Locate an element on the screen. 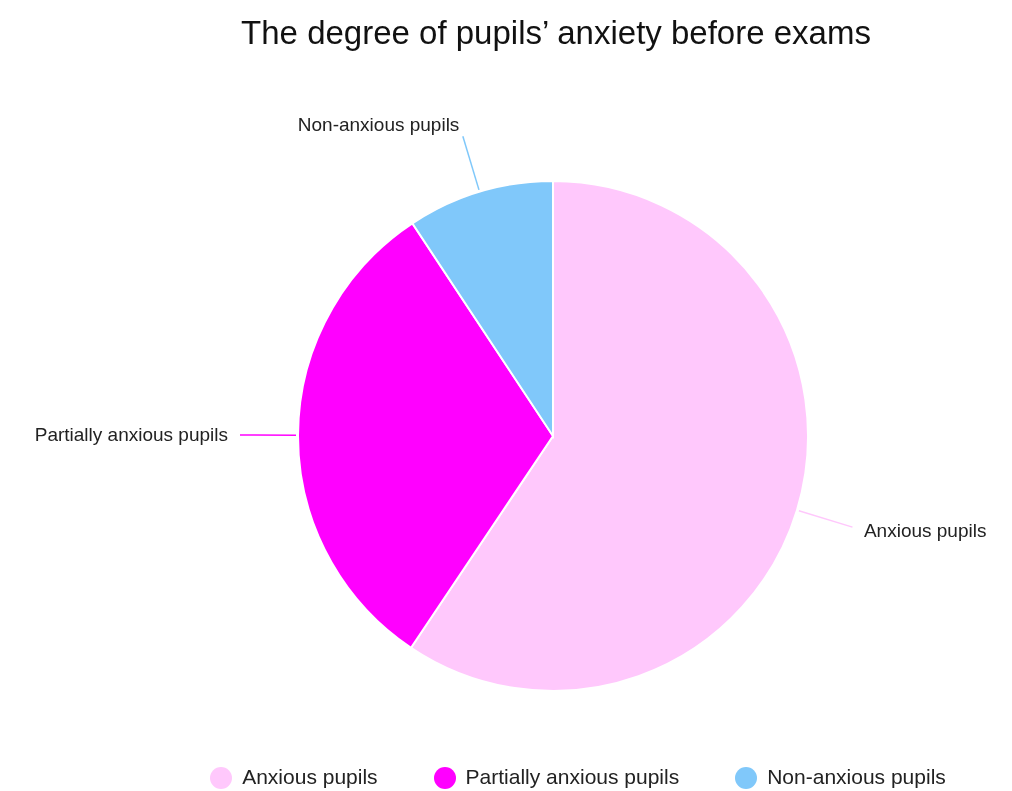 Image resolution: width=1012 pixels, height=791 pixels. slice-label: Partially anxious pupils is located at coordinates (131, 435).